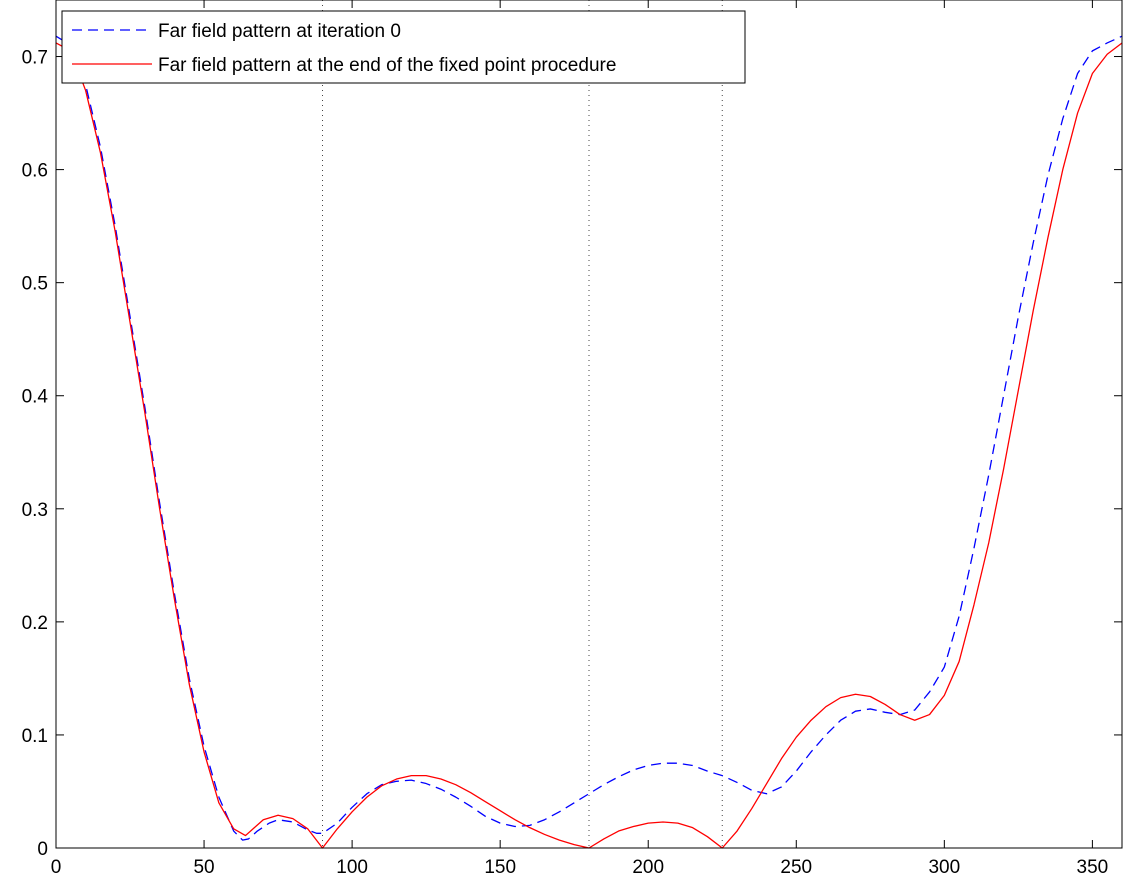 The width and height of the screenshot is (1123, 883). I want to click on x-tick-label-0: 0, so click(56, 867).